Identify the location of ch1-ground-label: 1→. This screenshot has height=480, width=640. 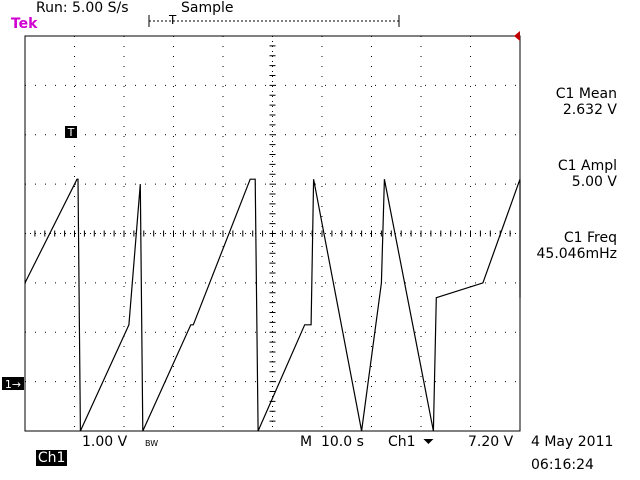
(13, 384).